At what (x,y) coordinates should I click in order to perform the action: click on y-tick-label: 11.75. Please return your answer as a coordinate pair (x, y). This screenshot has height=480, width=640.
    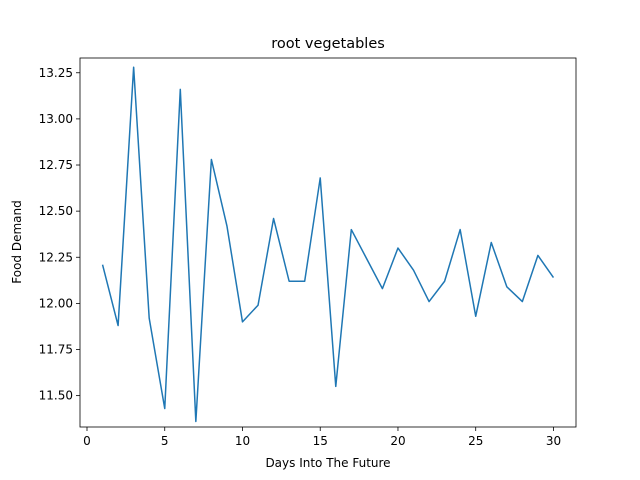
    Looking at the image, I should click on (56, 350).